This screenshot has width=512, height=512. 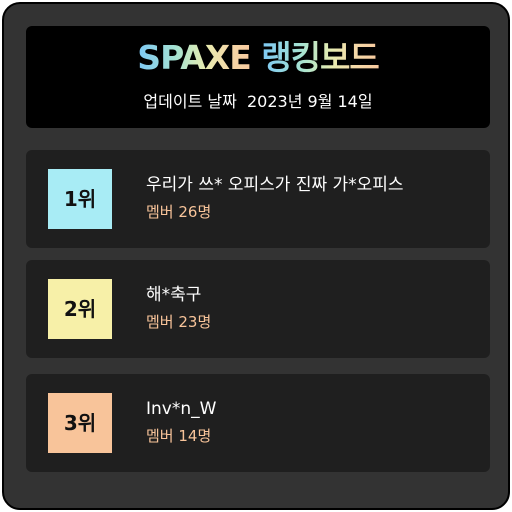 I want to click on update-value: 2023년 9월 14일, so click(x=309, y=101).